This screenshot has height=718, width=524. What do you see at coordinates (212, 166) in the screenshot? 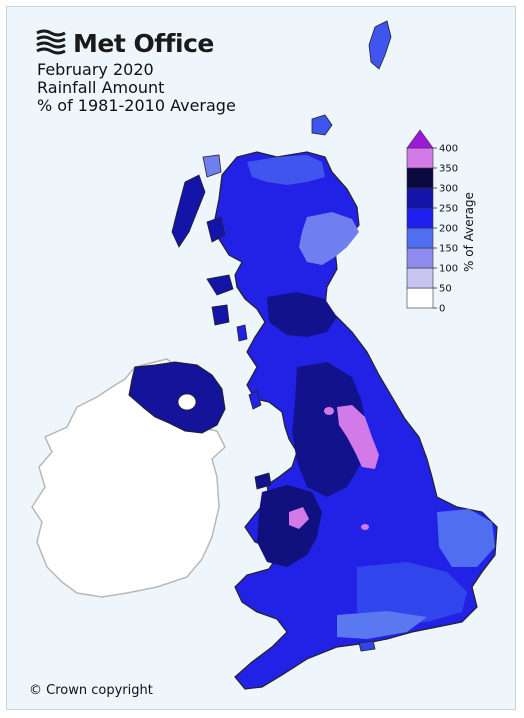
I see `lewis-top` at bounding box center [212, 166].